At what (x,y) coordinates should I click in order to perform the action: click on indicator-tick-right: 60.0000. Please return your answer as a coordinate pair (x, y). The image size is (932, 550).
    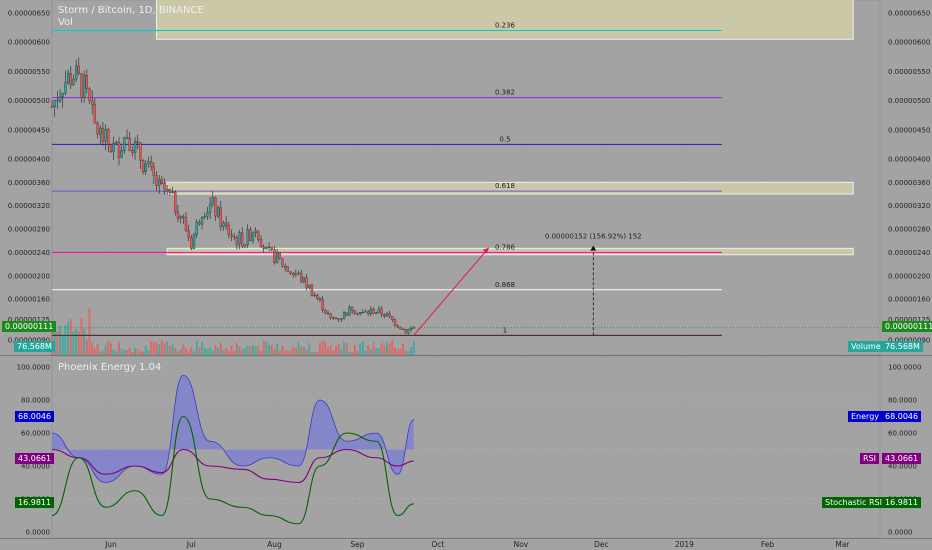
    Looking at the image, I should click on (902, 434).